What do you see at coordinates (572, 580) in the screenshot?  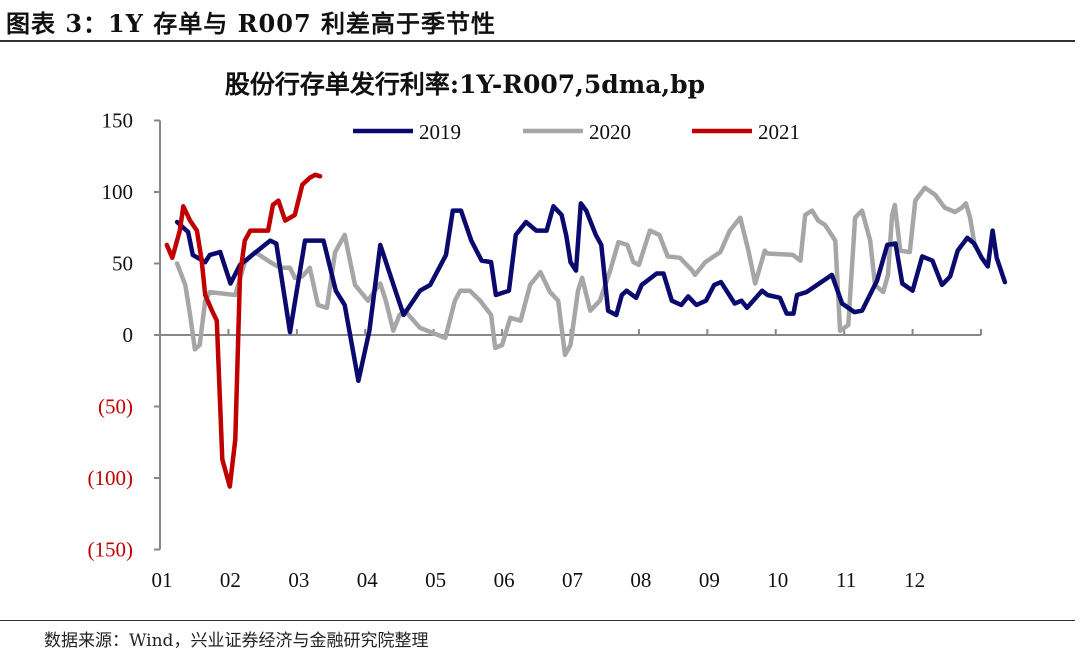 I see `x-tick-label: 07` at bounding box center [572, 580].